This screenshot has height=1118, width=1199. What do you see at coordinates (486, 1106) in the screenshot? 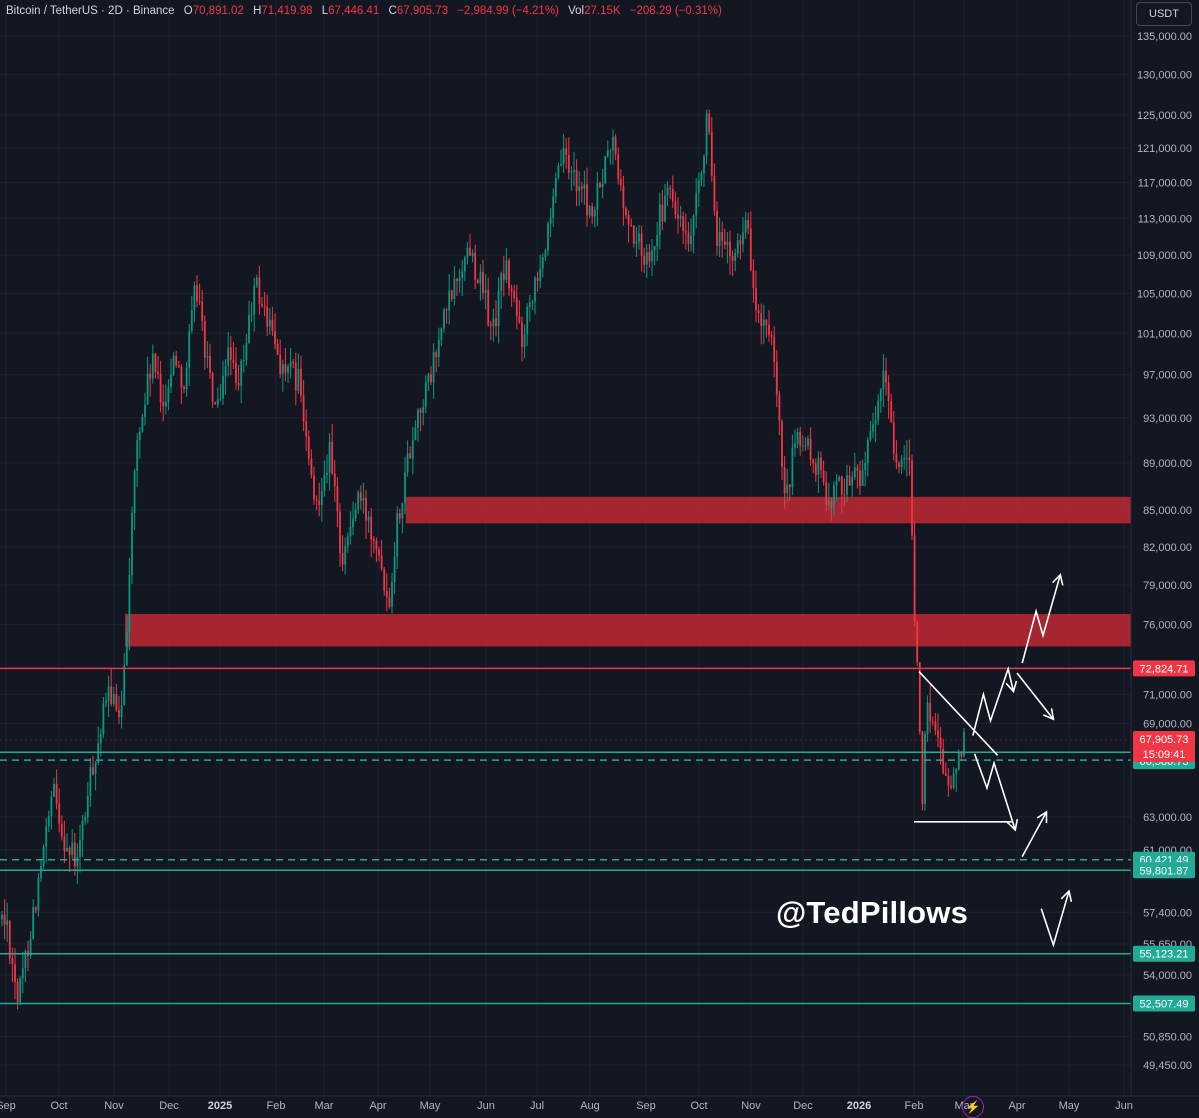
I see `time-tick-label: Jun` at bounding box center [486, 1106].